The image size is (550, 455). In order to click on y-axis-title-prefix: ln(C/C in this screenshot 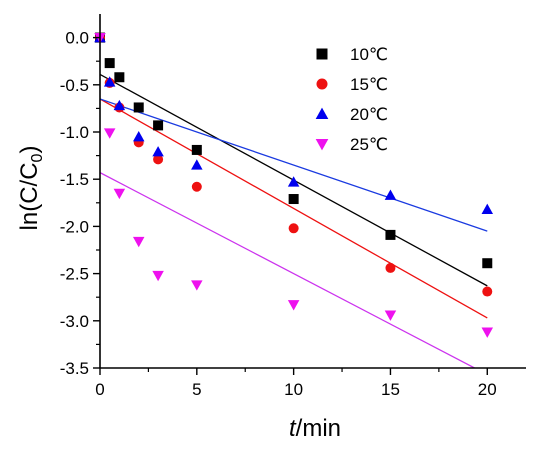, I will do `click(29, 196)`.